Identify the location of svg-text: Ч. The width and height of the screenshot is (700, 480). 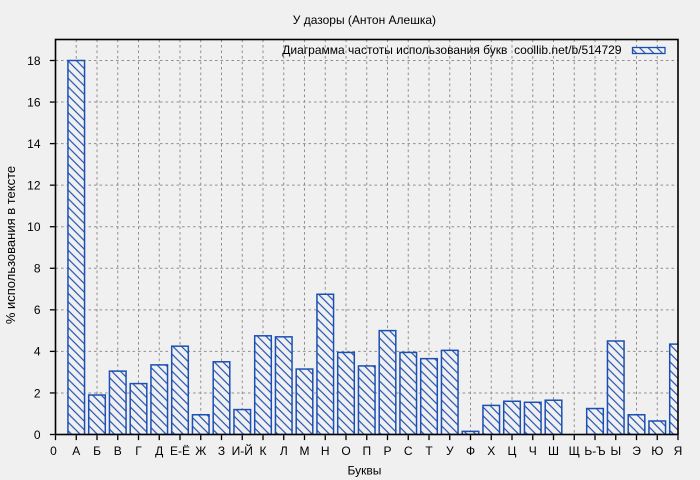
(533, 451).